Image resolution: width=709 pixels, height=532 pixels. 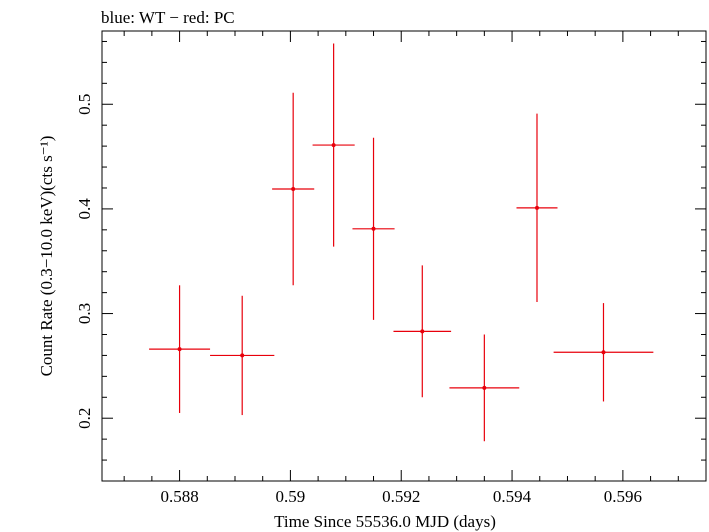 I want to click on x-tick-label: 0.594, so click(x=512, y=496).